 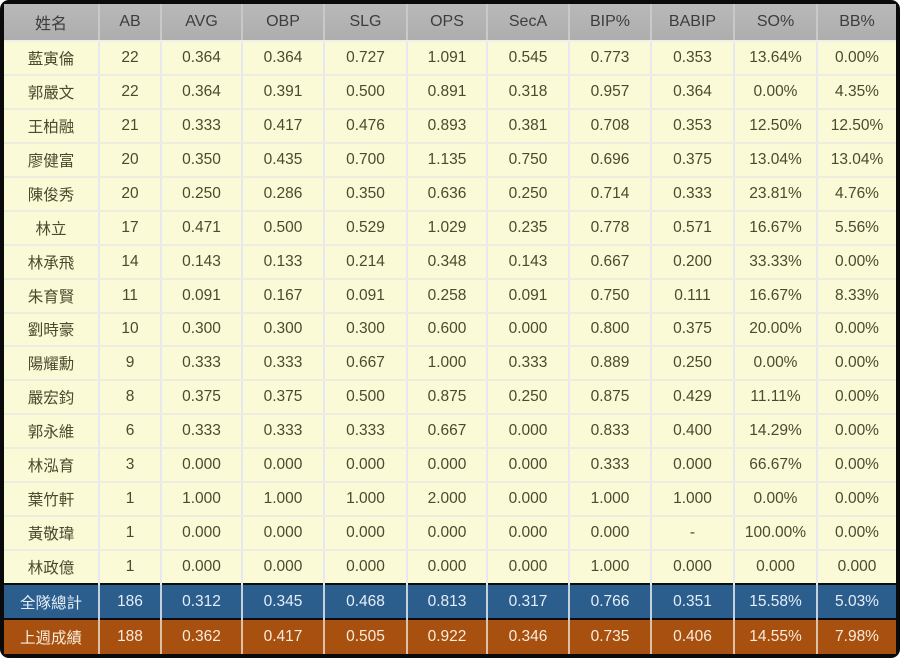 What do you see at coordinates (202, 23) in the screenshot?
I see `header-cell-stat: AVG` at bounding box center [202, 23].